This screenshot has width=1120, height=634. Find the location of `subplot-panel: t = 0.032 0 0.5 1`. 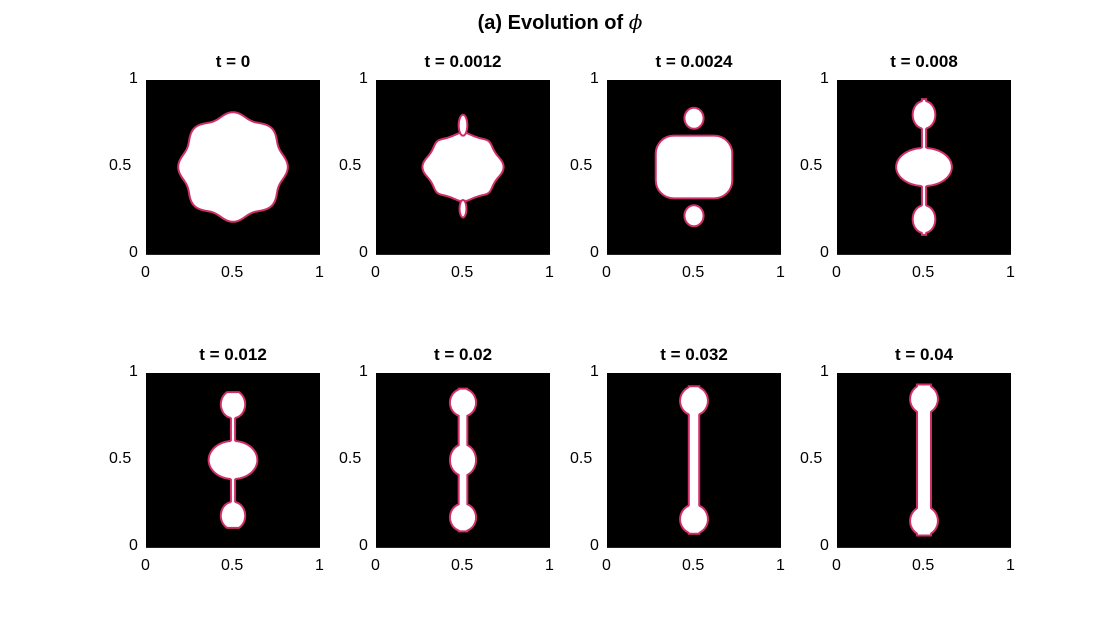

subplot-panel: t = 0.032 0 0.5 1 is located at coordinates (694, 470).